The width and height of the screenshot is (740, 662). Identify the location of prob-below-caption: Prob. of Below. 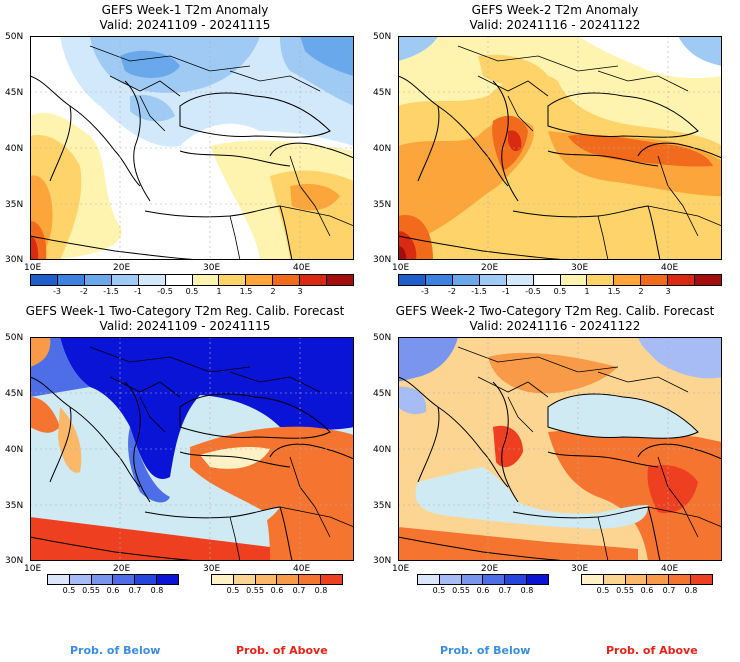
(485, 650).